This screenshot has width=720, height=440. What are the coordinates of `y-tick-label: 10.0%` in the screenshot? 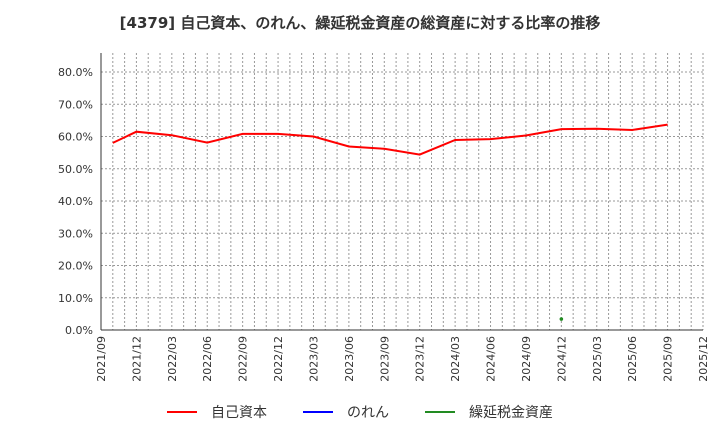 It's located at (75, 298).